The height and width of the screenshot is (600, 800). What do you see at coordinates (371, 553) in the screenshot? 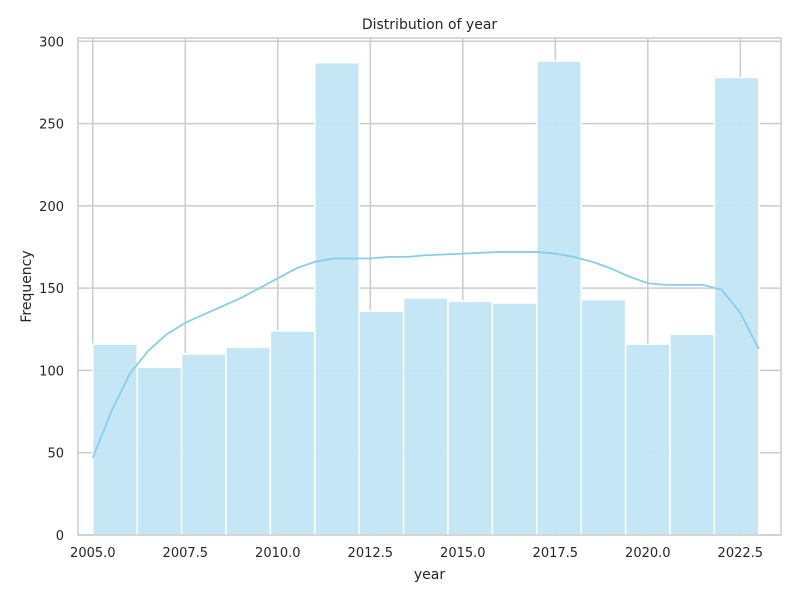
I see `x-tick-label: 2012.5` at bounding box center [371, 553].